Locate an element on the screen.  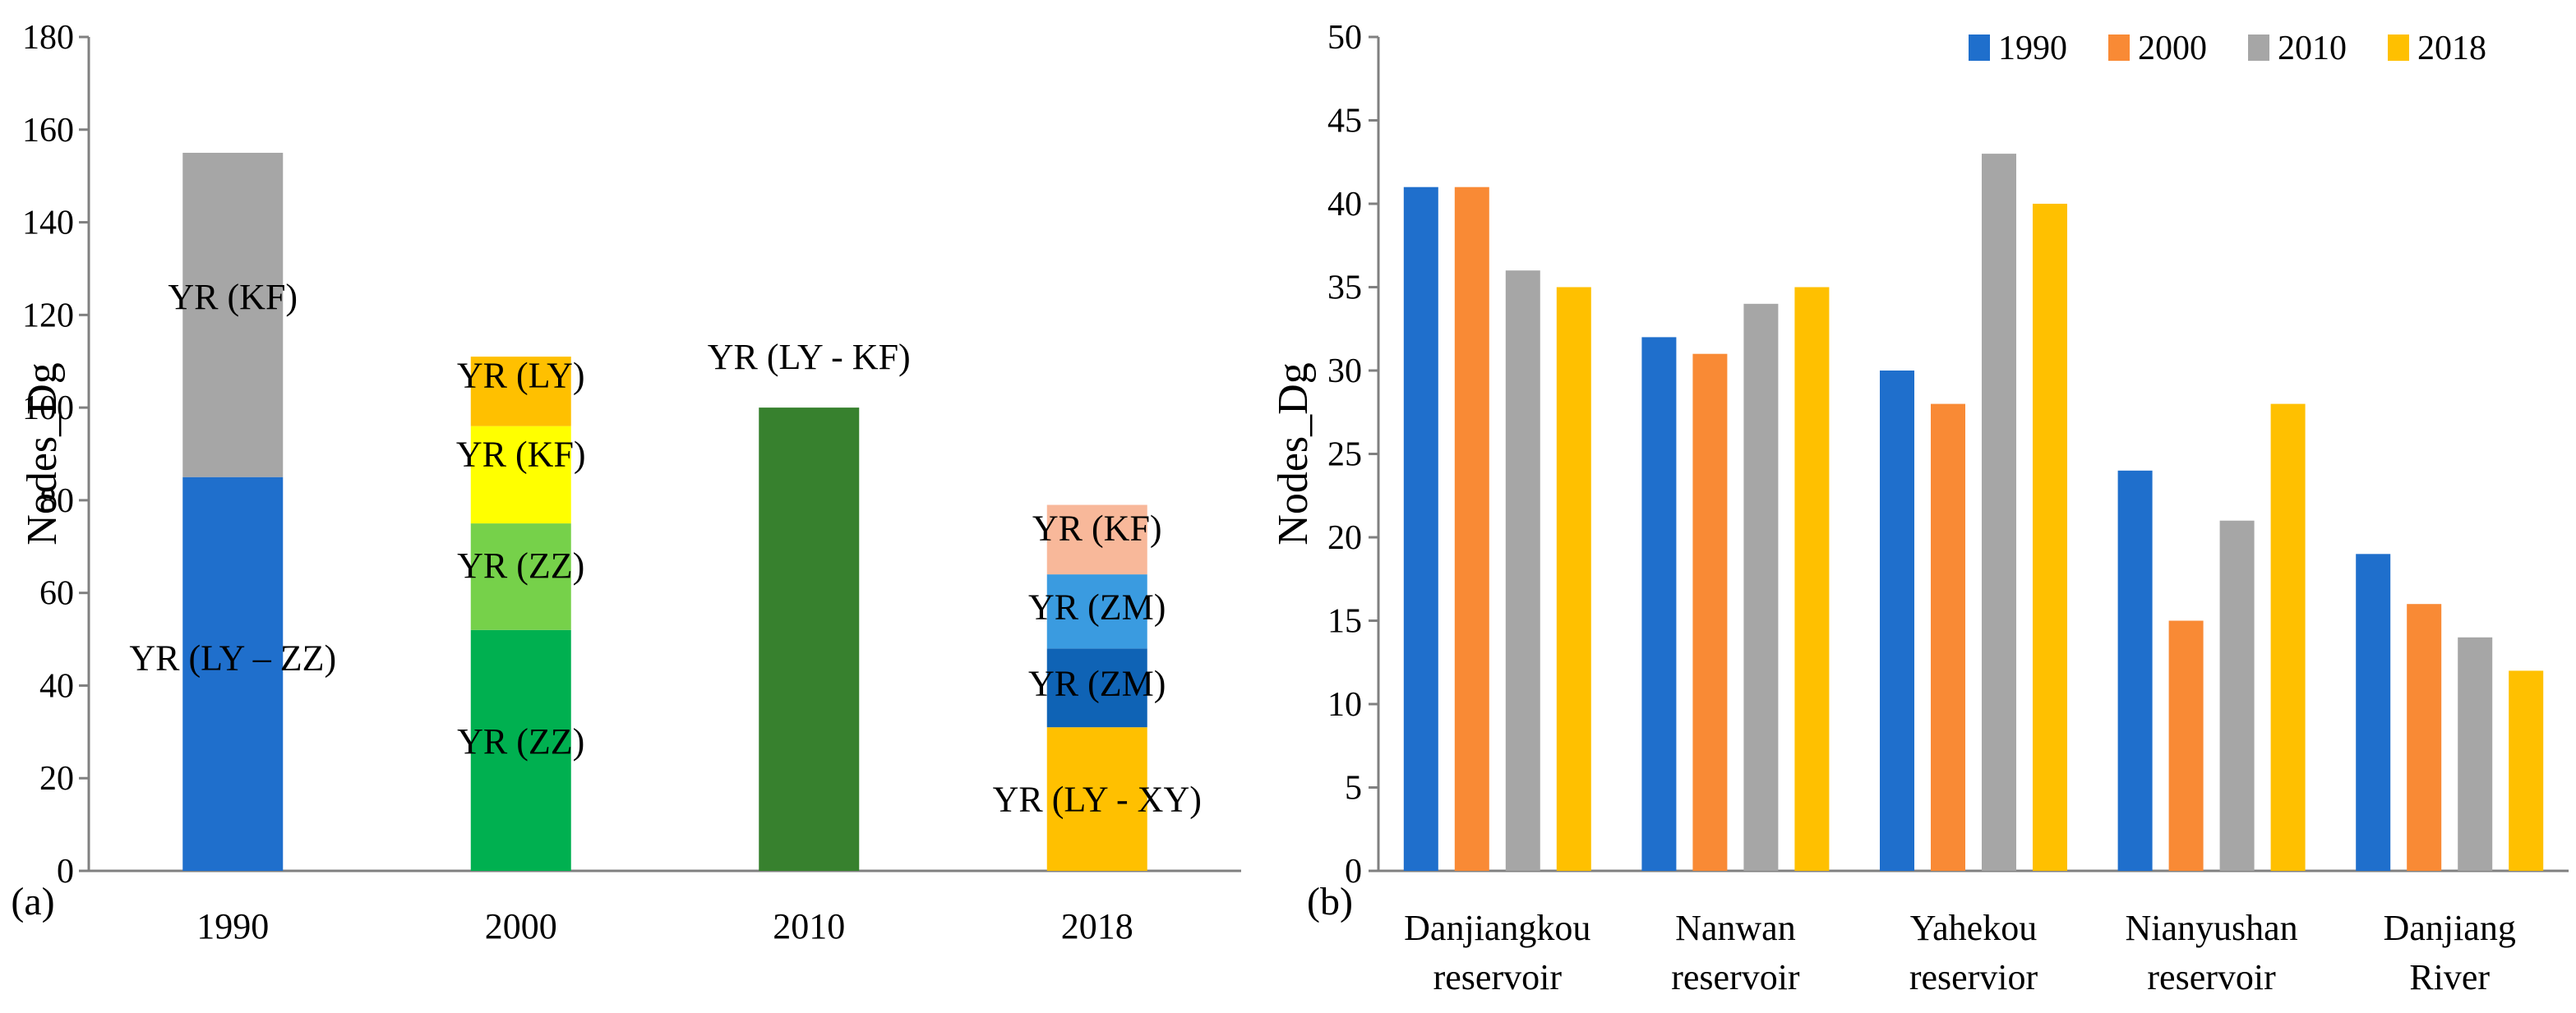
legend-label: 2010 is located at coordinates (2312, 48).